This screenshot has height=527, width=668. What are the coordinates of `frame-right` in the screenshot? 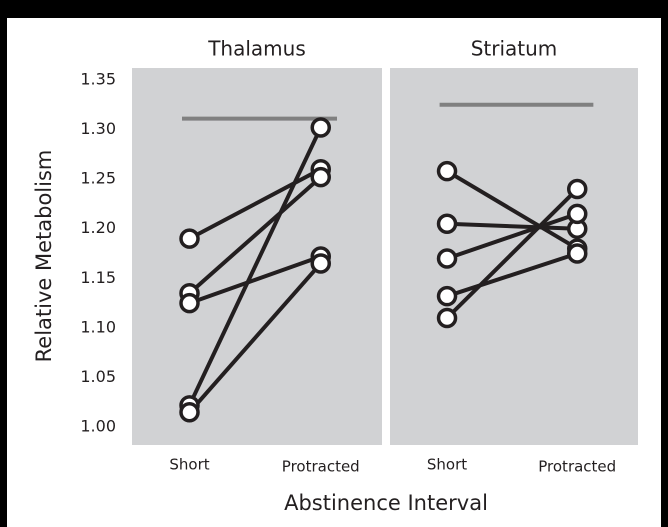 It's located at (664, 263).